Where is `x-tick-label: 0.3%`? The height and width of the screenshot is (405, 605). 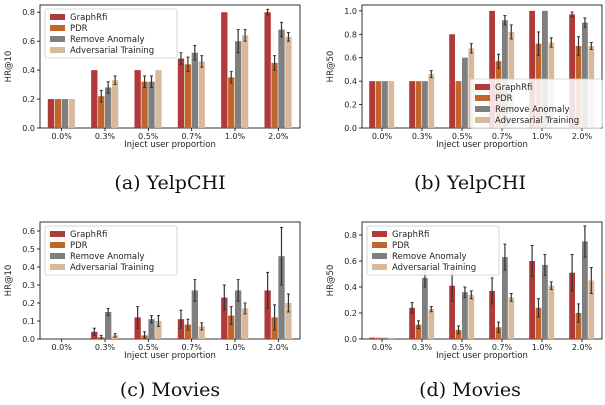 x-tick-label: 0.3% is located at coordinates (422, 136).